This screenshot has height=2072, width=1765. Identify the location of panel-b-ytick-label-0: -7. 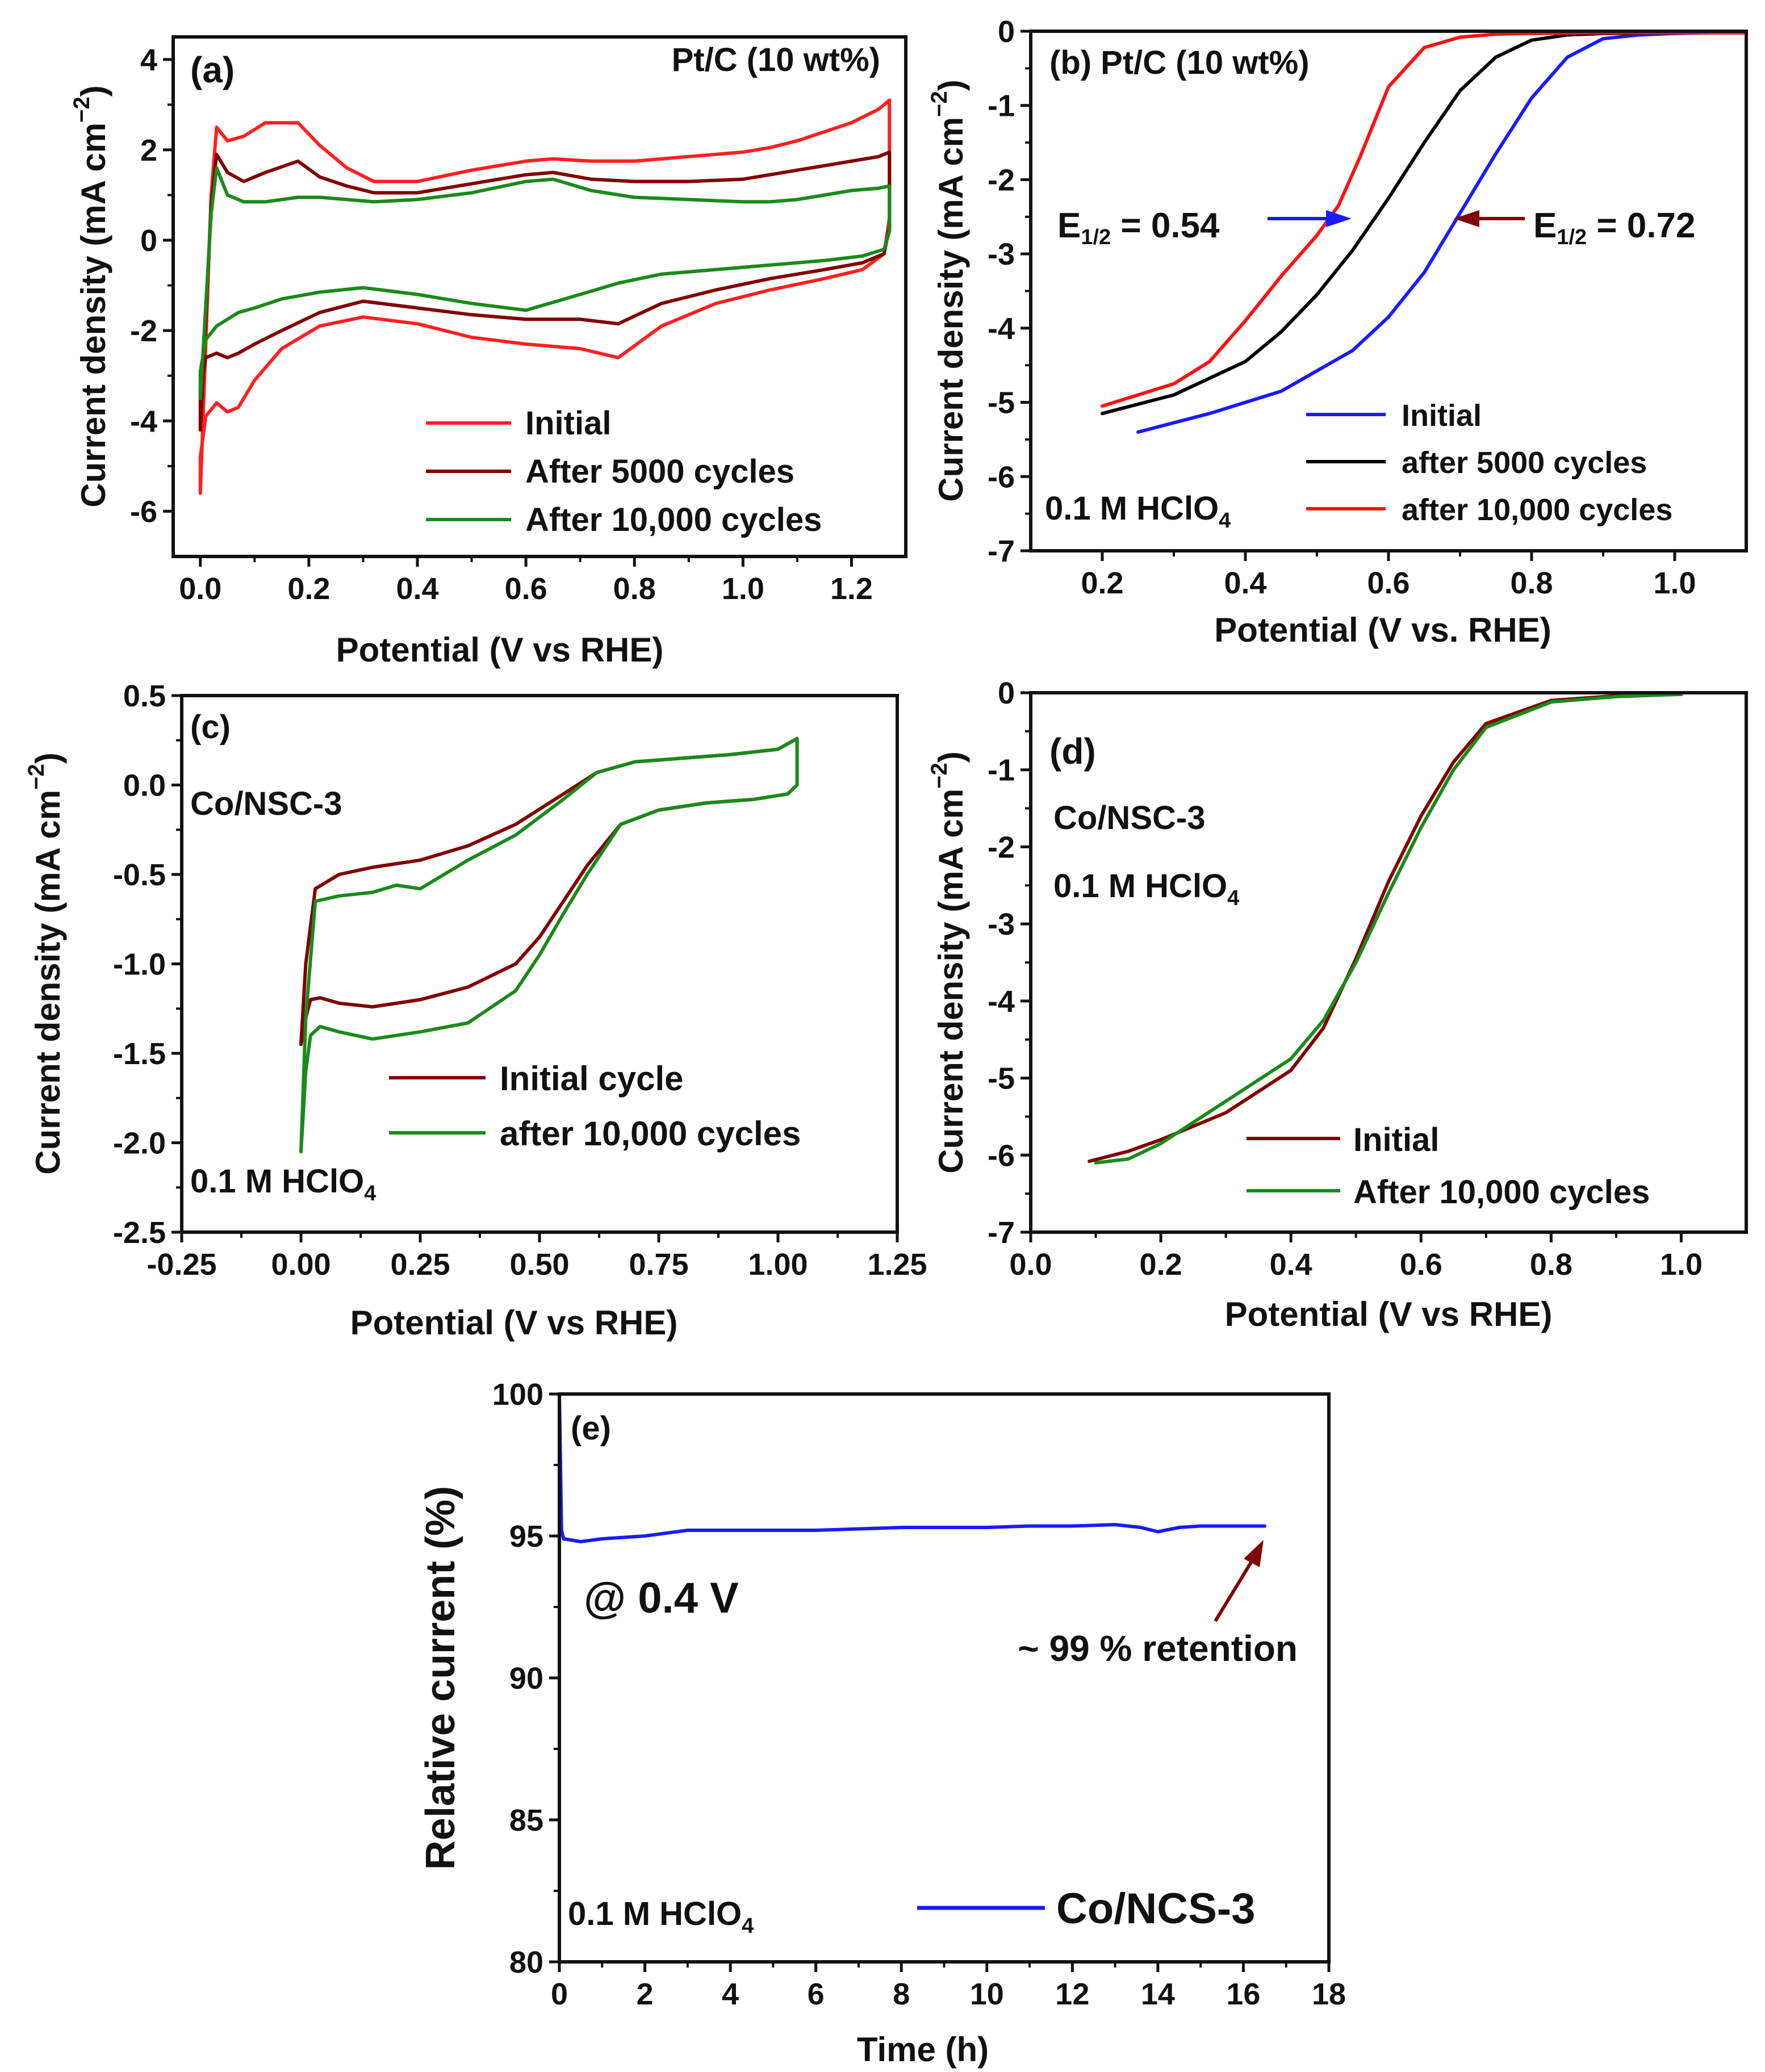
(1001, 551).